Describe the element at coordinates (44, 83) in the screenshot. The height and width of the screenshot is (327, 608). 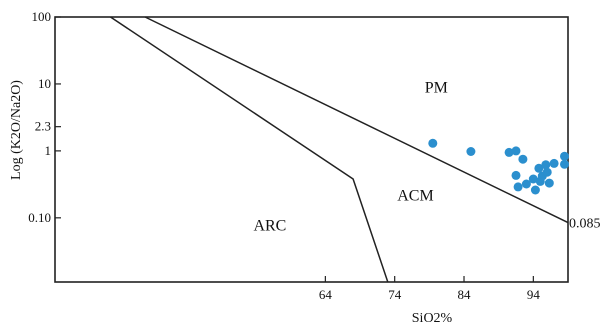
I see `y-tick-label-2: 10` at that location.